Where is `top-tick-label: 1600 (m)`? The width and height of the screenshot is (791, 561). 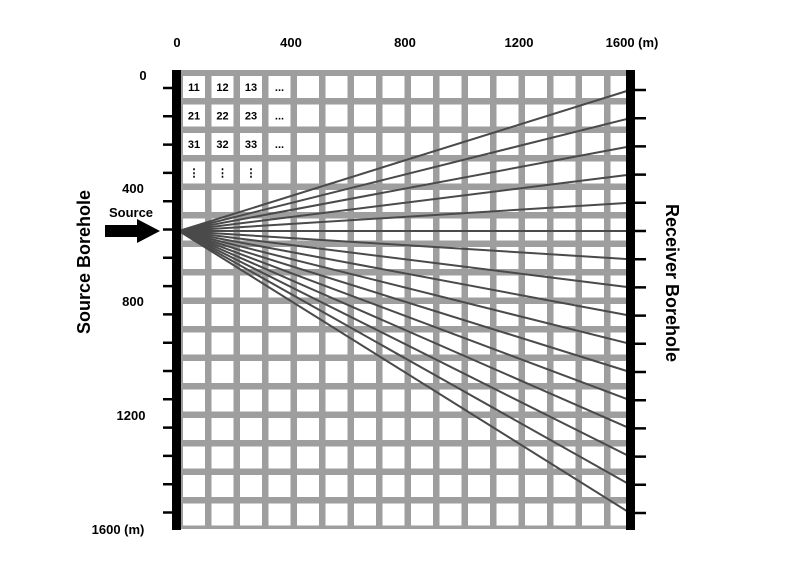
top-tick-label: 1600 (m) is located at coordinates (632, 42).